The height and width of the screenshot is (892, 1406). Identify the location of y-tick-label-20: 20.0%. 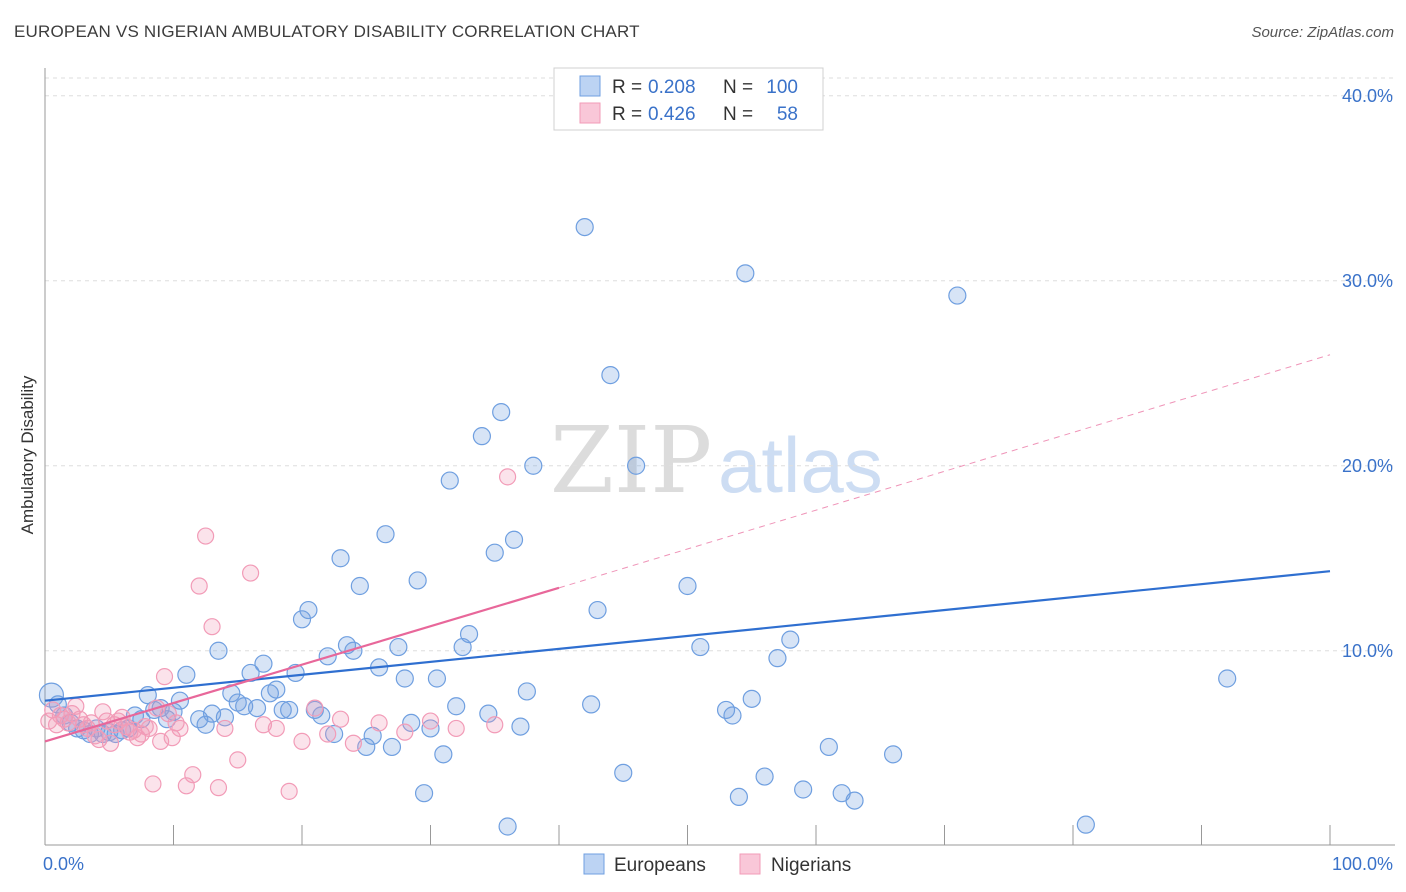
(1367, 466).